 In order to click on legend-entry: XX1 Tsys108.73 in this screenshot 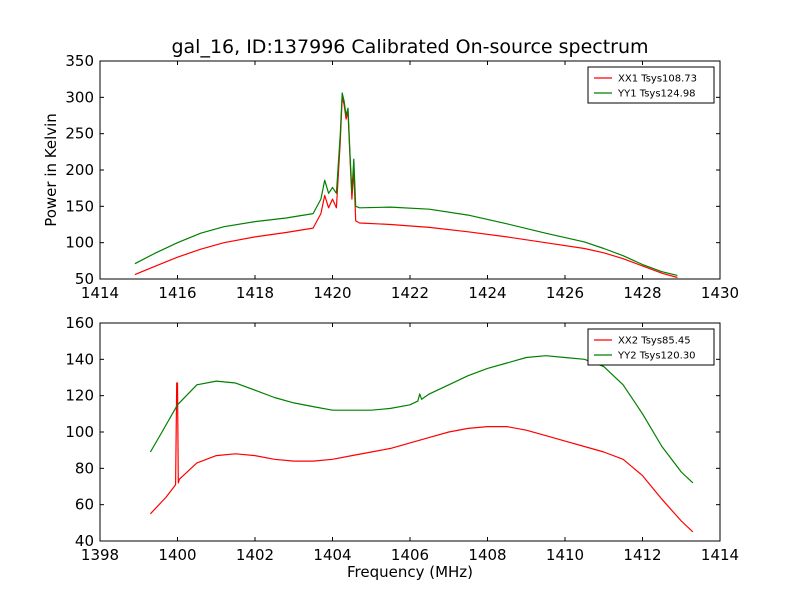, I will do `click(657, 79)`.